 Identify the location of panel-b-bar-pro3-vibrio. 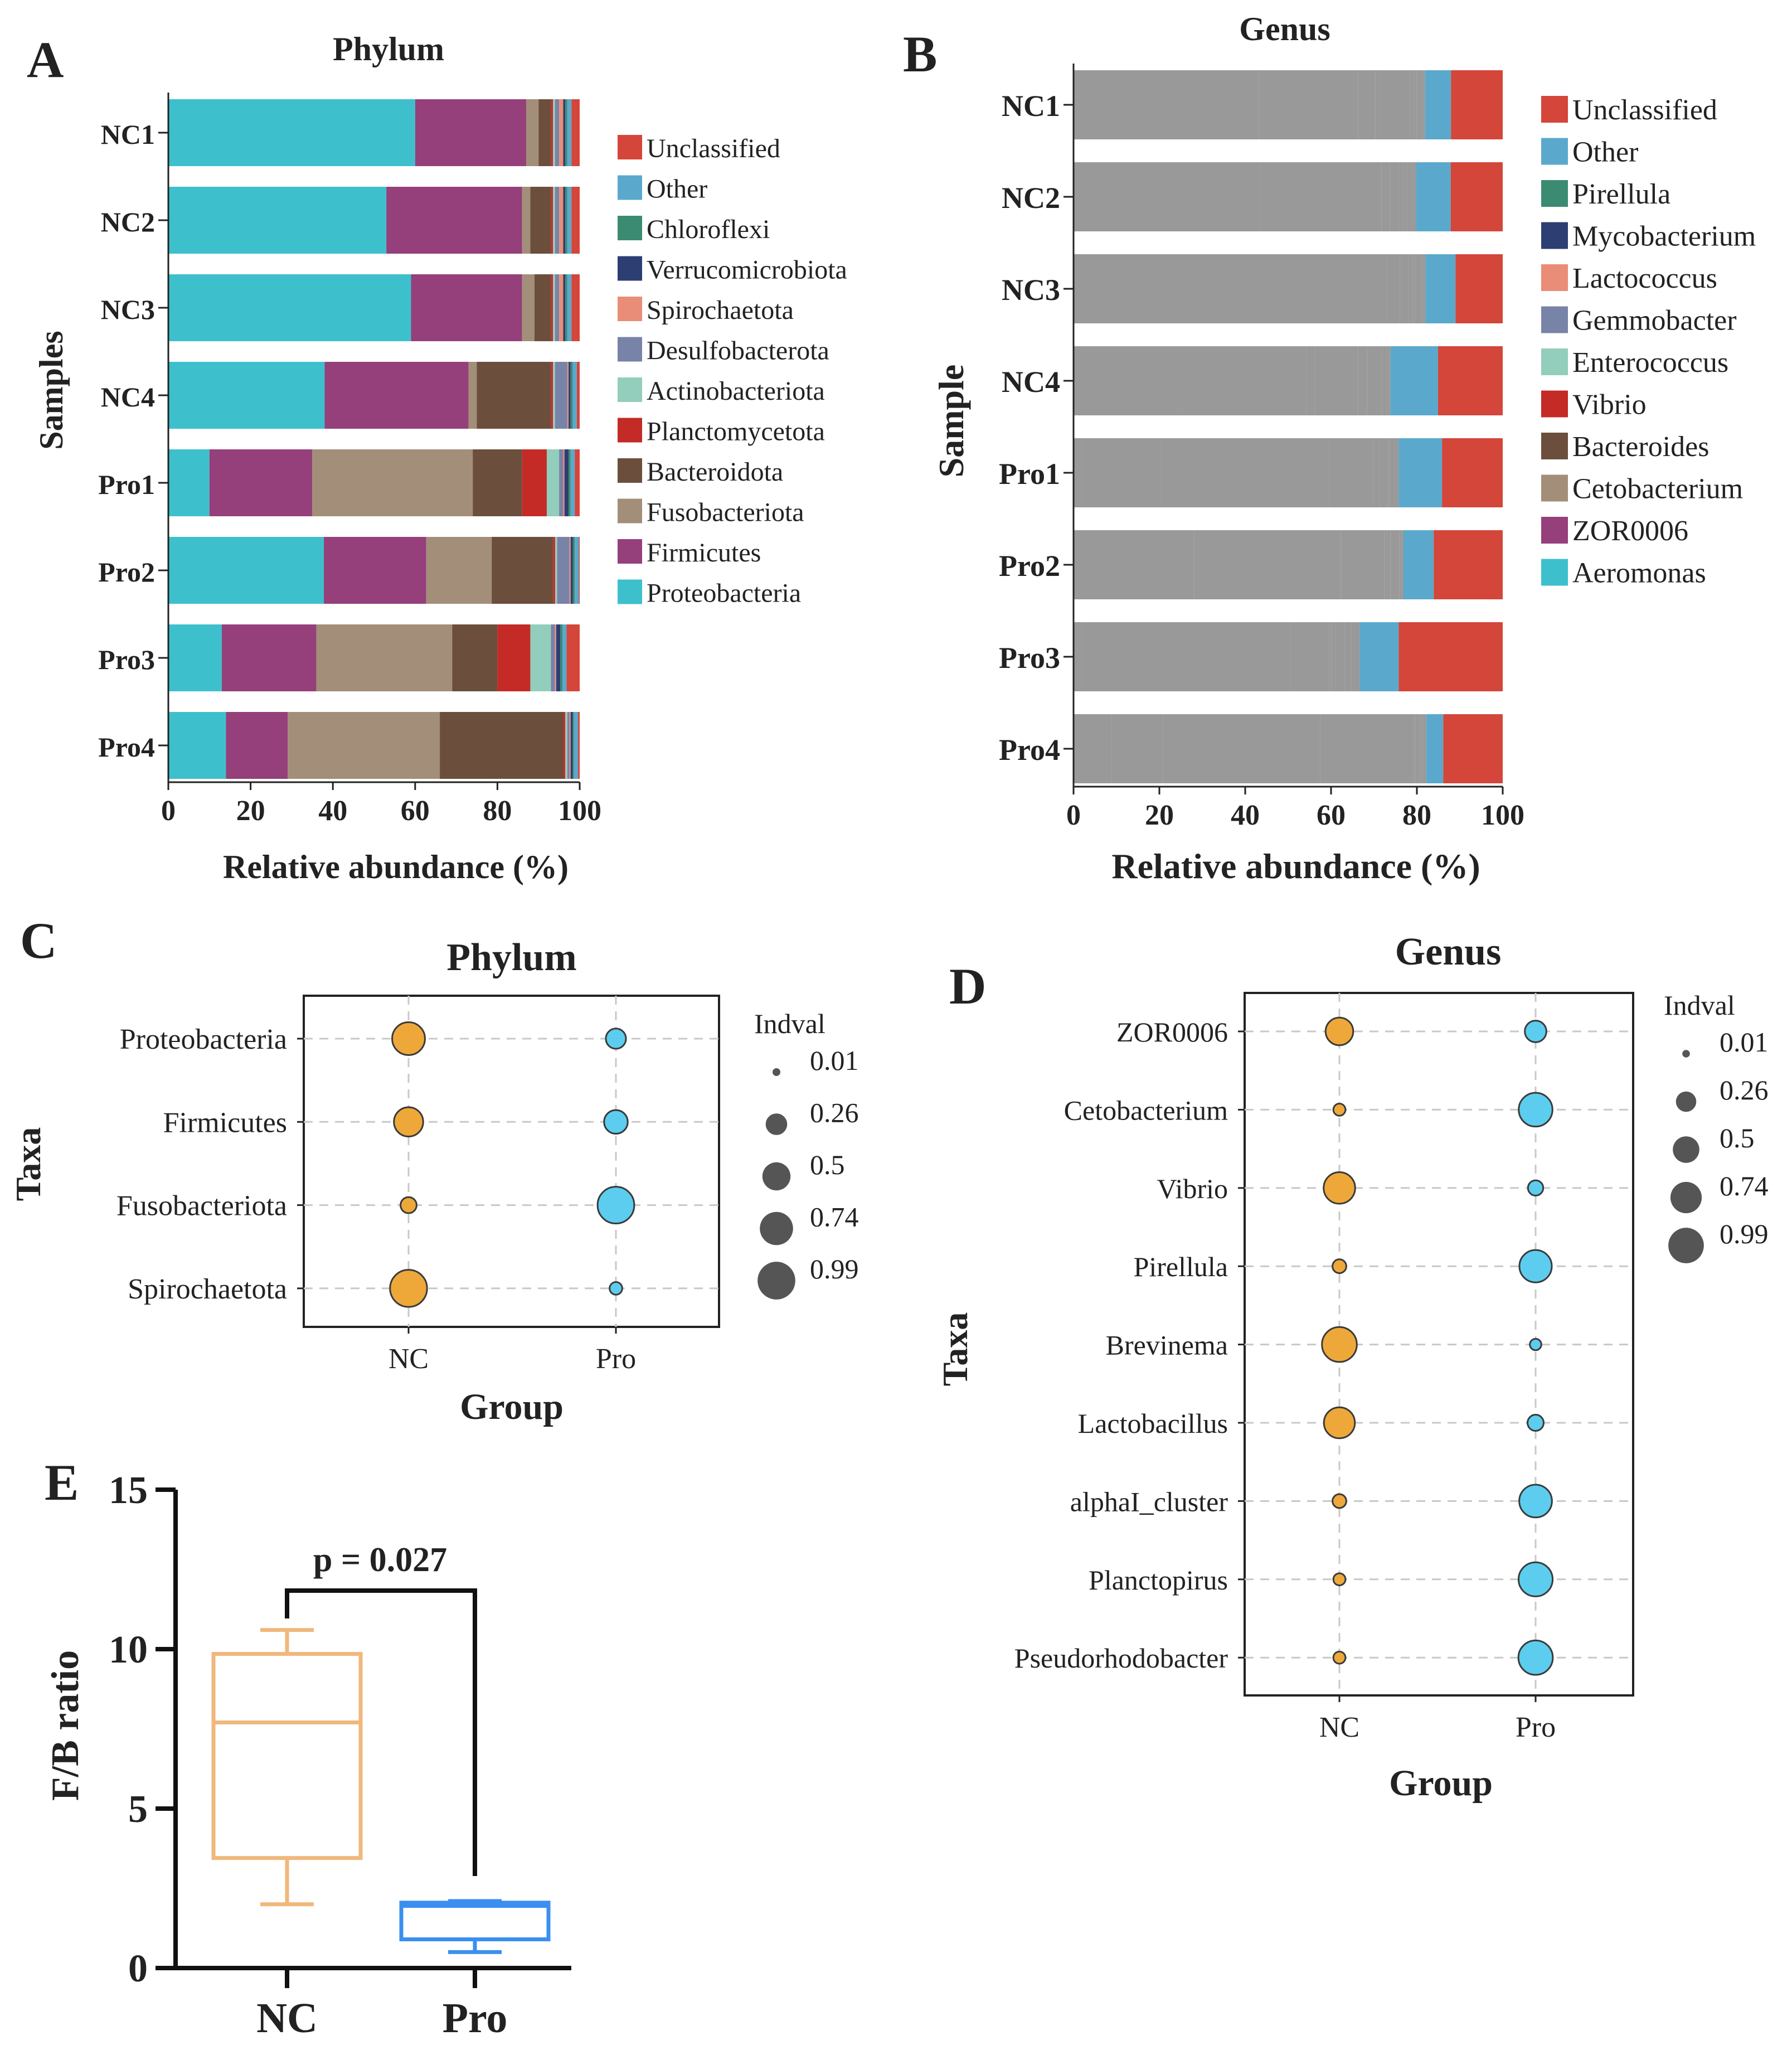
(1330, 656).